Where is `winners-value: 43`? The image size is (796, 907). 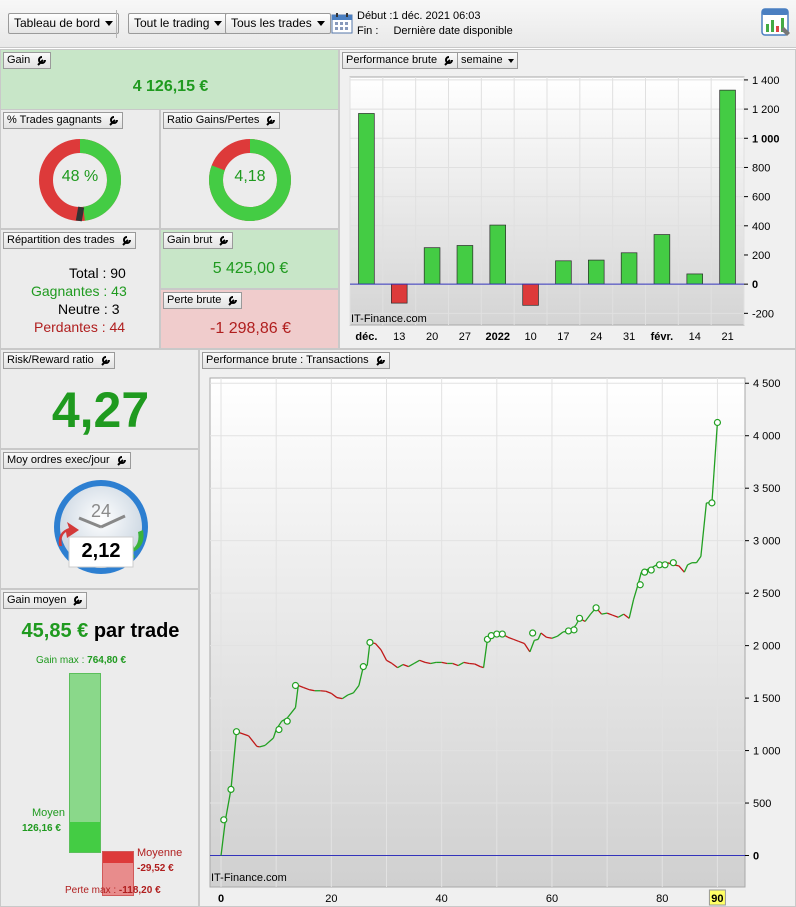
winners-value: 43 is located at coordinates (119, 291).